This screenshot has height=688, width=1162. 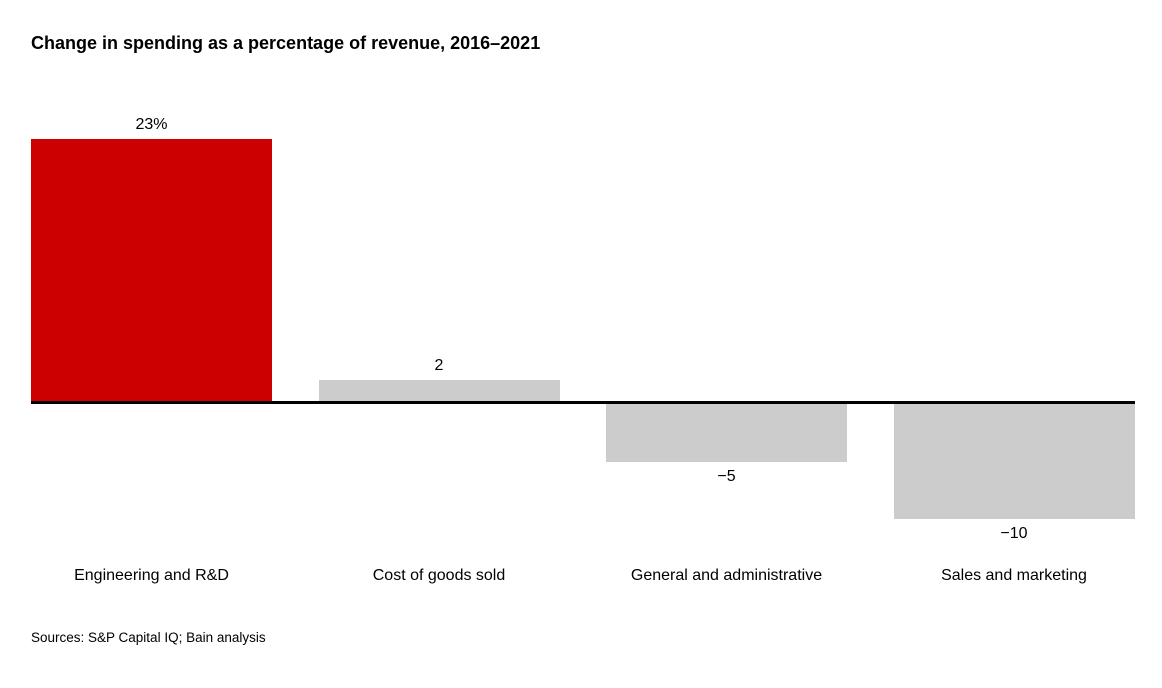 I want to click on category-label-cost-of-goods-sold: Cost of goods sold, so click(x=439, y=575).